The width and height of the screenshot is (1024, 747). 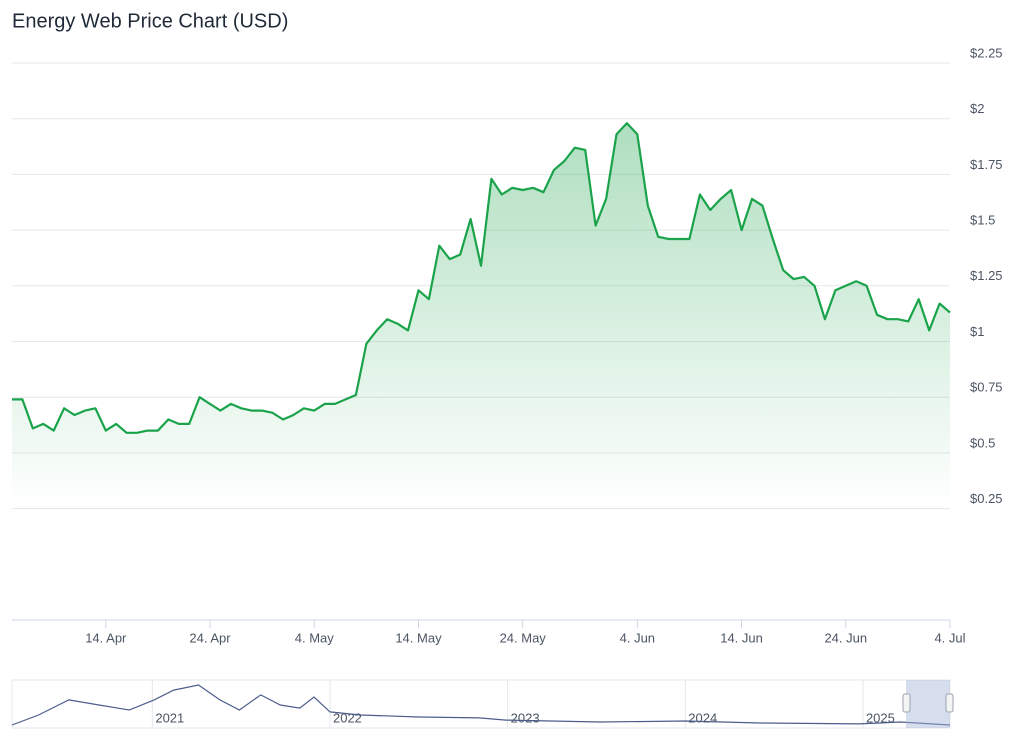 What do you see at coordinates (982, 220) in the screenshot?
I see `y-tick-label: $1.5` at bounding box center [982, 220].